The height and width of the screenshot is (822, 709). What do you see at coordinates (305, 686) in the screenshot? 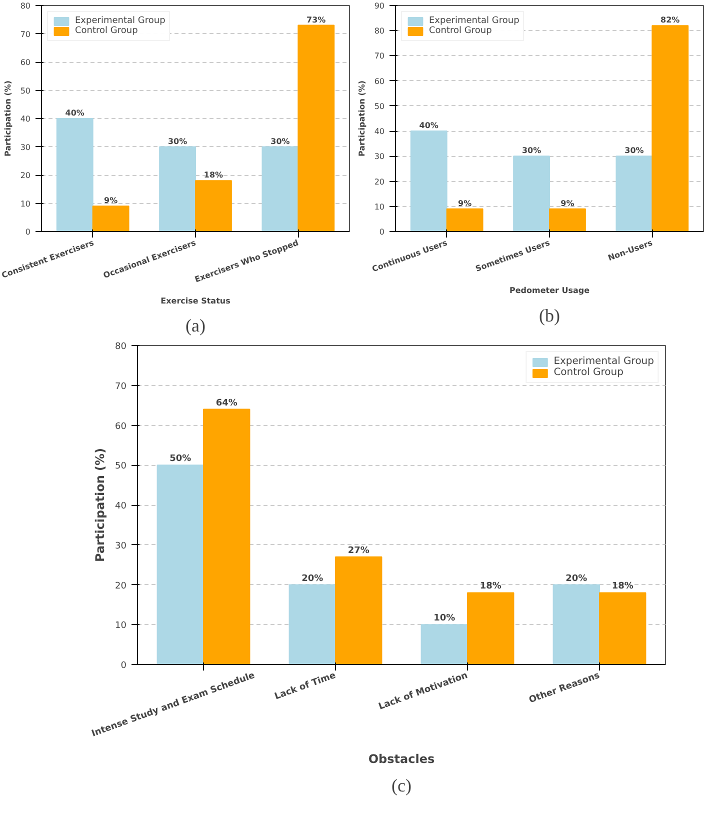
I see `x-tick-label: Lack of Time` at bounding box center [305, 686].